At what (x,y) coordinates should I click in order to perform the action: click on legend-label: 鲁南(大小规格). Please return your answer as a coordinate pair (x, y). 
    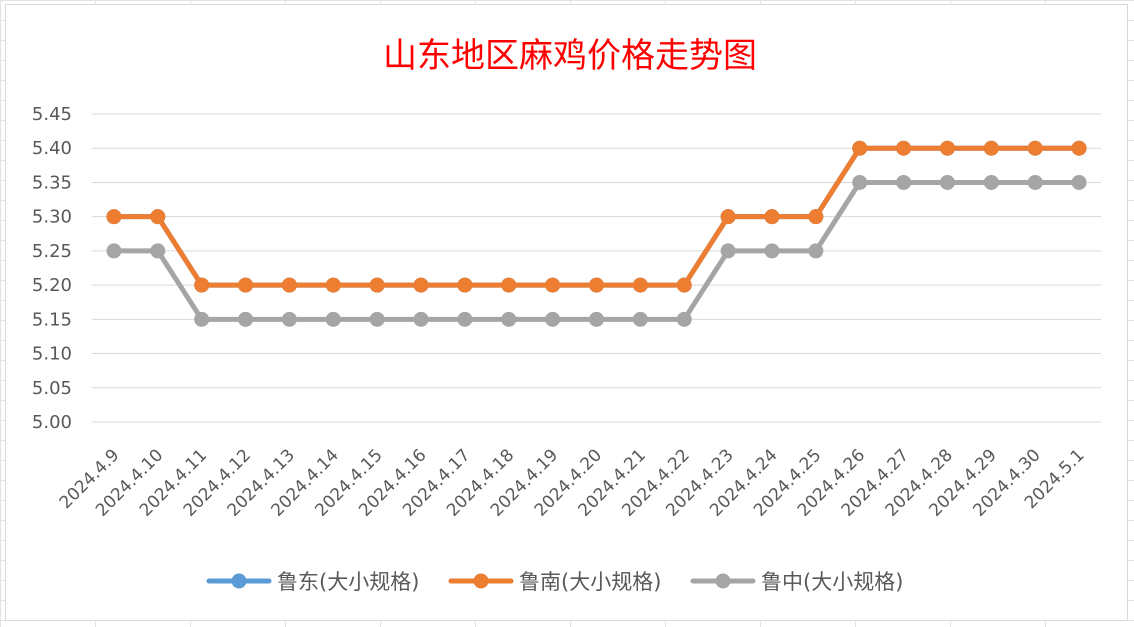
    Looking at the image, I should click on (590, 582).